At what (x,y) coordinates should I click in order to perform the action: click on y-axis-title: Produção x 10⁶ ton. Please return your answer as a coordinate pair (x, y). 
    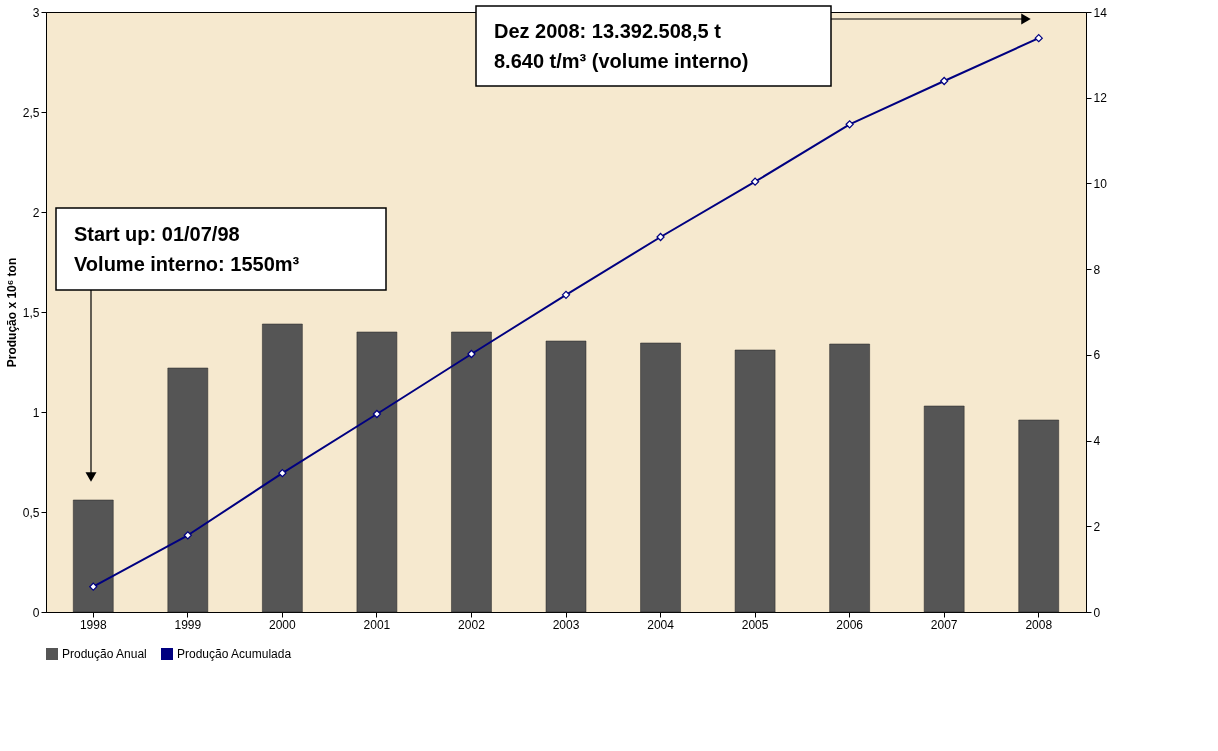
    Looking at the image, I should click on (11, 312).